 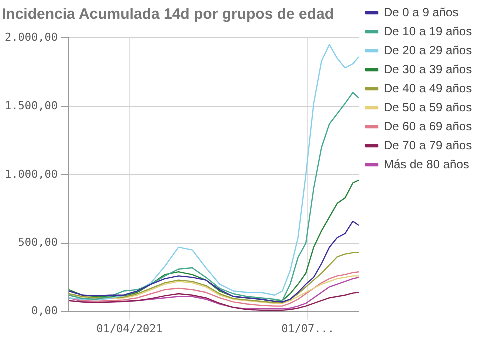 What do you see at coordinates (38, 243) in the screenshot?
I see `y-tick-label: 500,00` at bounding box center [38, 243].